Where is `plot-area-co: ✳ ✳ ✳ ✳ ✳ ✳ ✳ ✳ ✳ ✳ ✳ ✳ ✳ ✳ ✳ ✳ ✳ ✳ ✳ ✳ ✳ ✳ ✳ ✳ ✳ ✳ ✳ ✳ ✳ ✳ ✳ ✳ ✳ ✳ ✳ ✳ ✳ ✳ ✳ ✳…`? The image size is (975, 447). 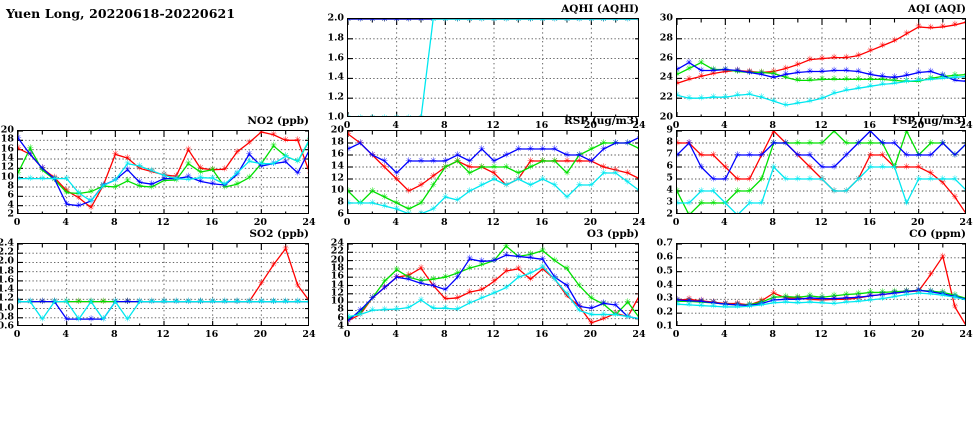
plot-area-co: ✳ ✳ ✳ ✳ ✳ ✳ ✳ ✳ ✳ ✳ ✳ ✳ ✳ ✳ ✳ ✳ ✳ ✳ ✳ ✳ ✳ ✳ ✳ ✳ ✳ ✳ ✳ ✳ ✳ ✳ ✳ ✳ ✳ ✳ ✳ ✳ ✳ ✳ ✳ ✳… is located at coordinates (821, 284).